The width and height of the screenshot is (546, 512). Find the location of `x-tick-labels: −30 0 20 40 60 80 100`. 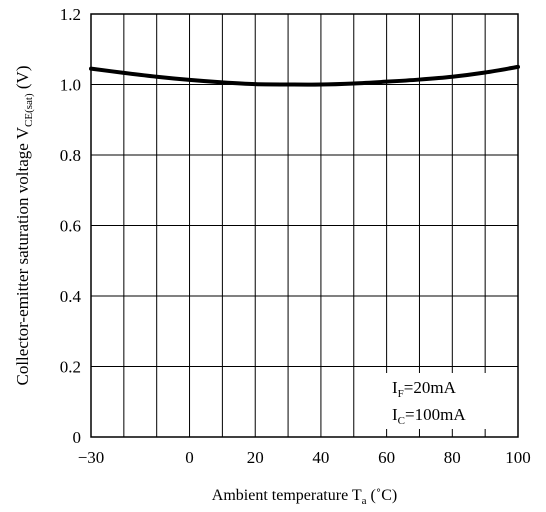

x-tick-labels: −30 0 20 40 60 80 100 is located at coordinates (304, 457).